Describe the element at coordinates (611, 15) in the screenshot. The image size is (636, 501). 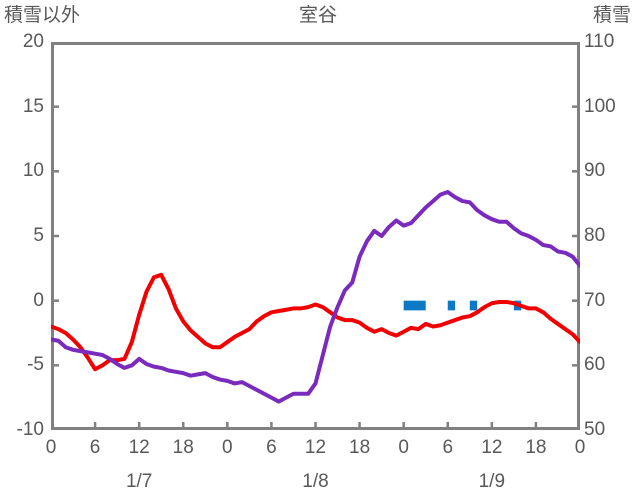
I see `right-axis-title: 積雪` at that location.